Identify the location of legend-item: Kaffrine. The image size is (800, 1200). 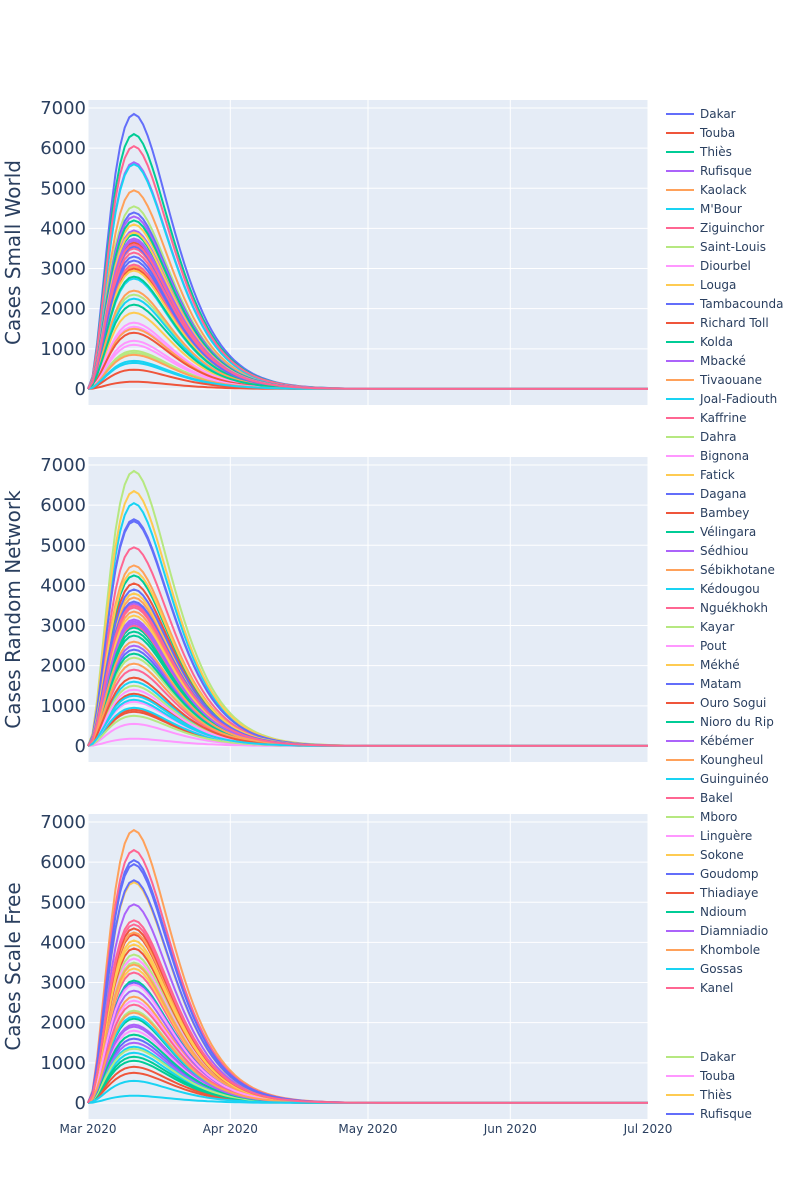
(706, 418).